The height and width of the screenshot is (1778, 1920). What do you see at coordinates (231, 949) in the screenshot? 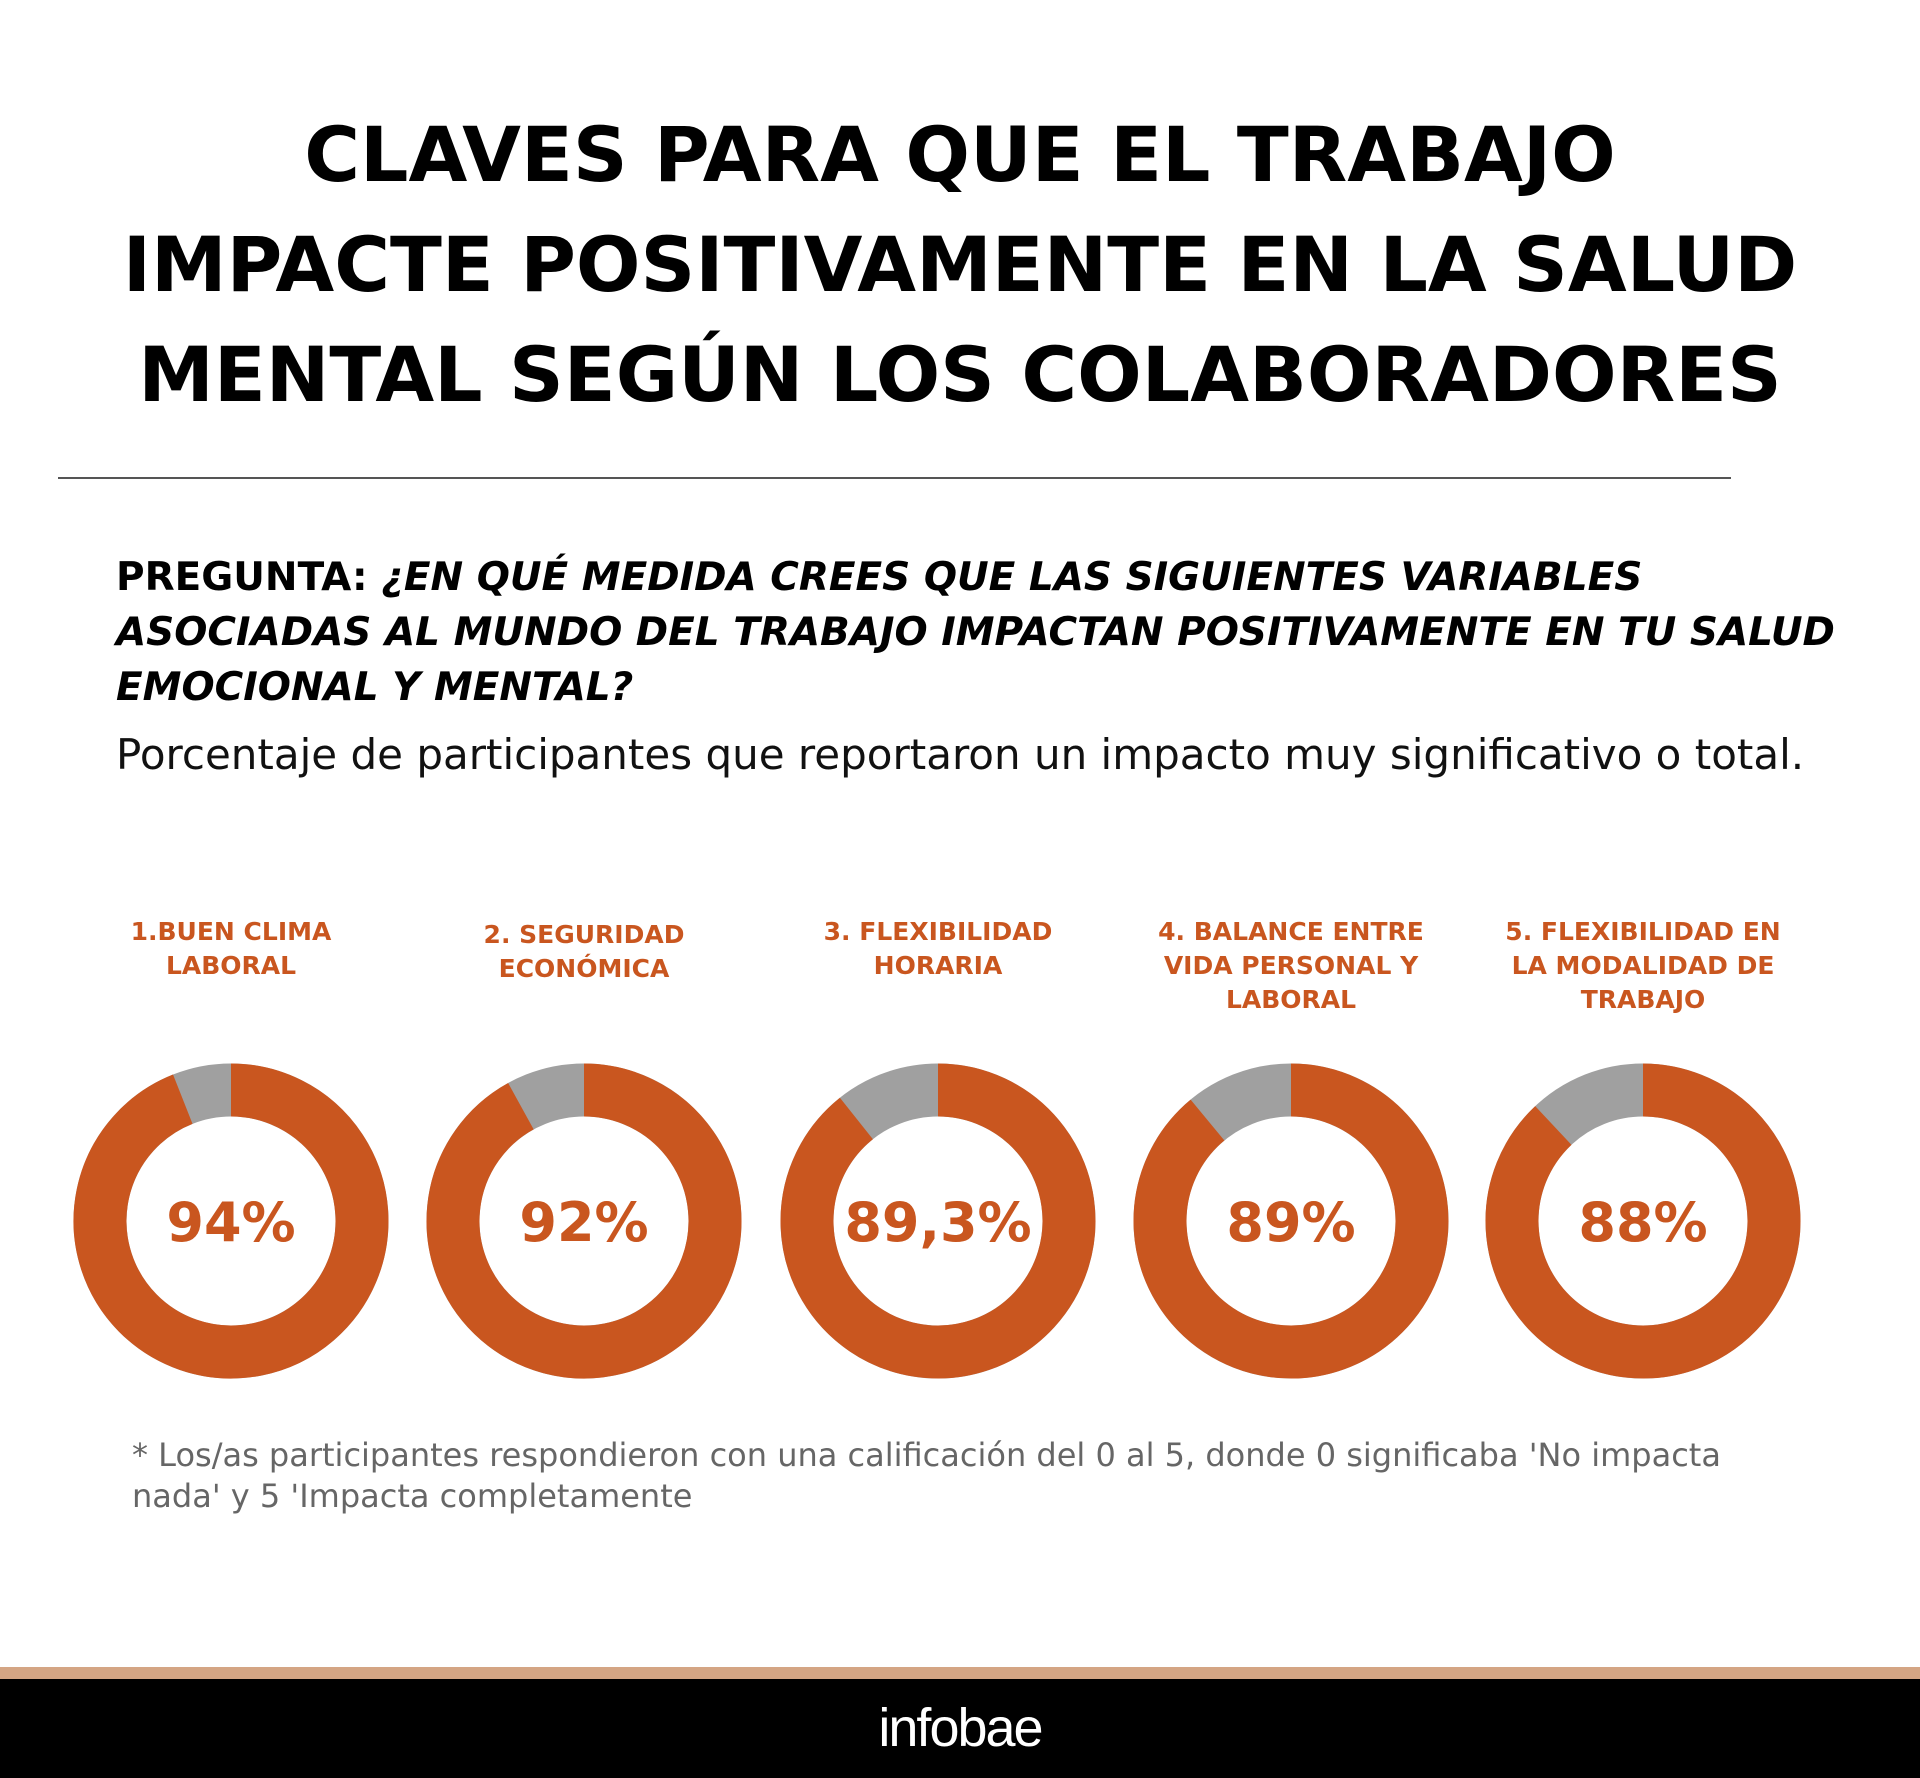
I see `category-label: 1.BUEN CLIMA LABORAL` at bounding box center [231, 949].